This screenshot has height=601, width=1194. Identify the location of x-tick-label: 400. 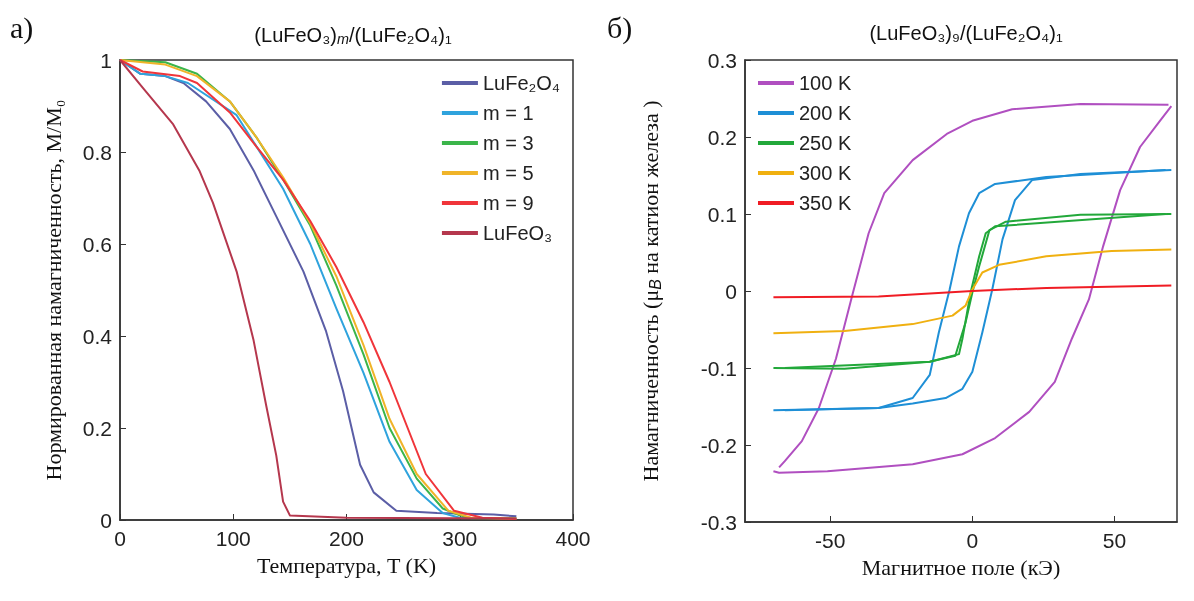
(573, 538).